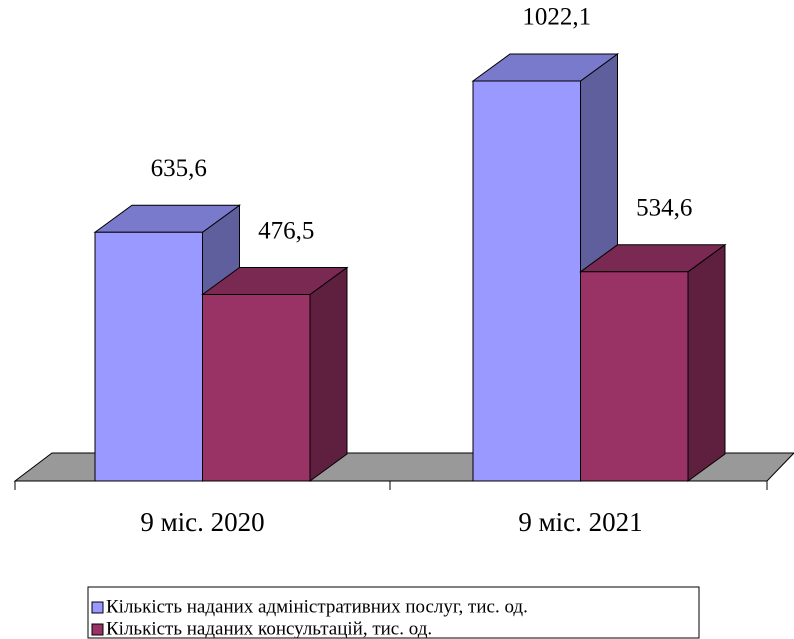  Describe the element at coordinates (286, 230) in the screenshot. I see `data-label: 476,5` at that location.